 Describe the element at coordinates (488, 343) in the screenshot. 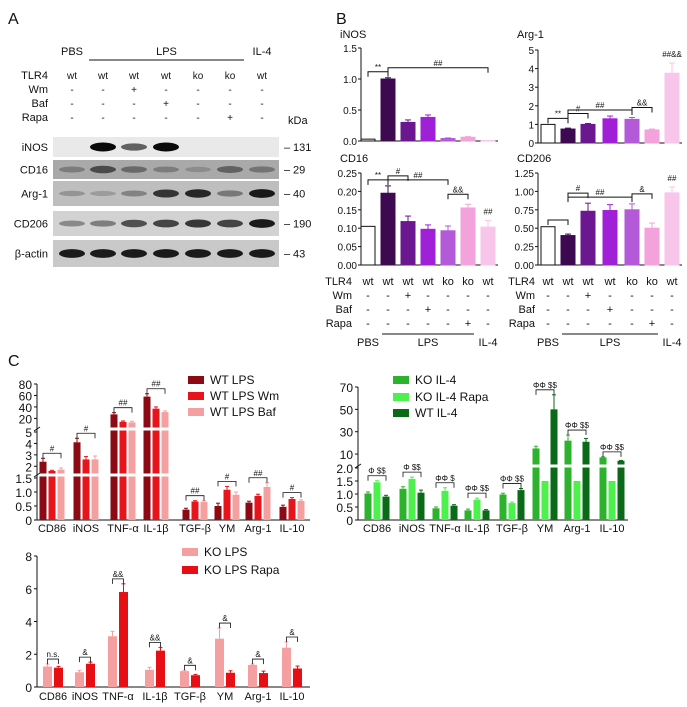

I see `group-label-il4: IL-4` at that location.